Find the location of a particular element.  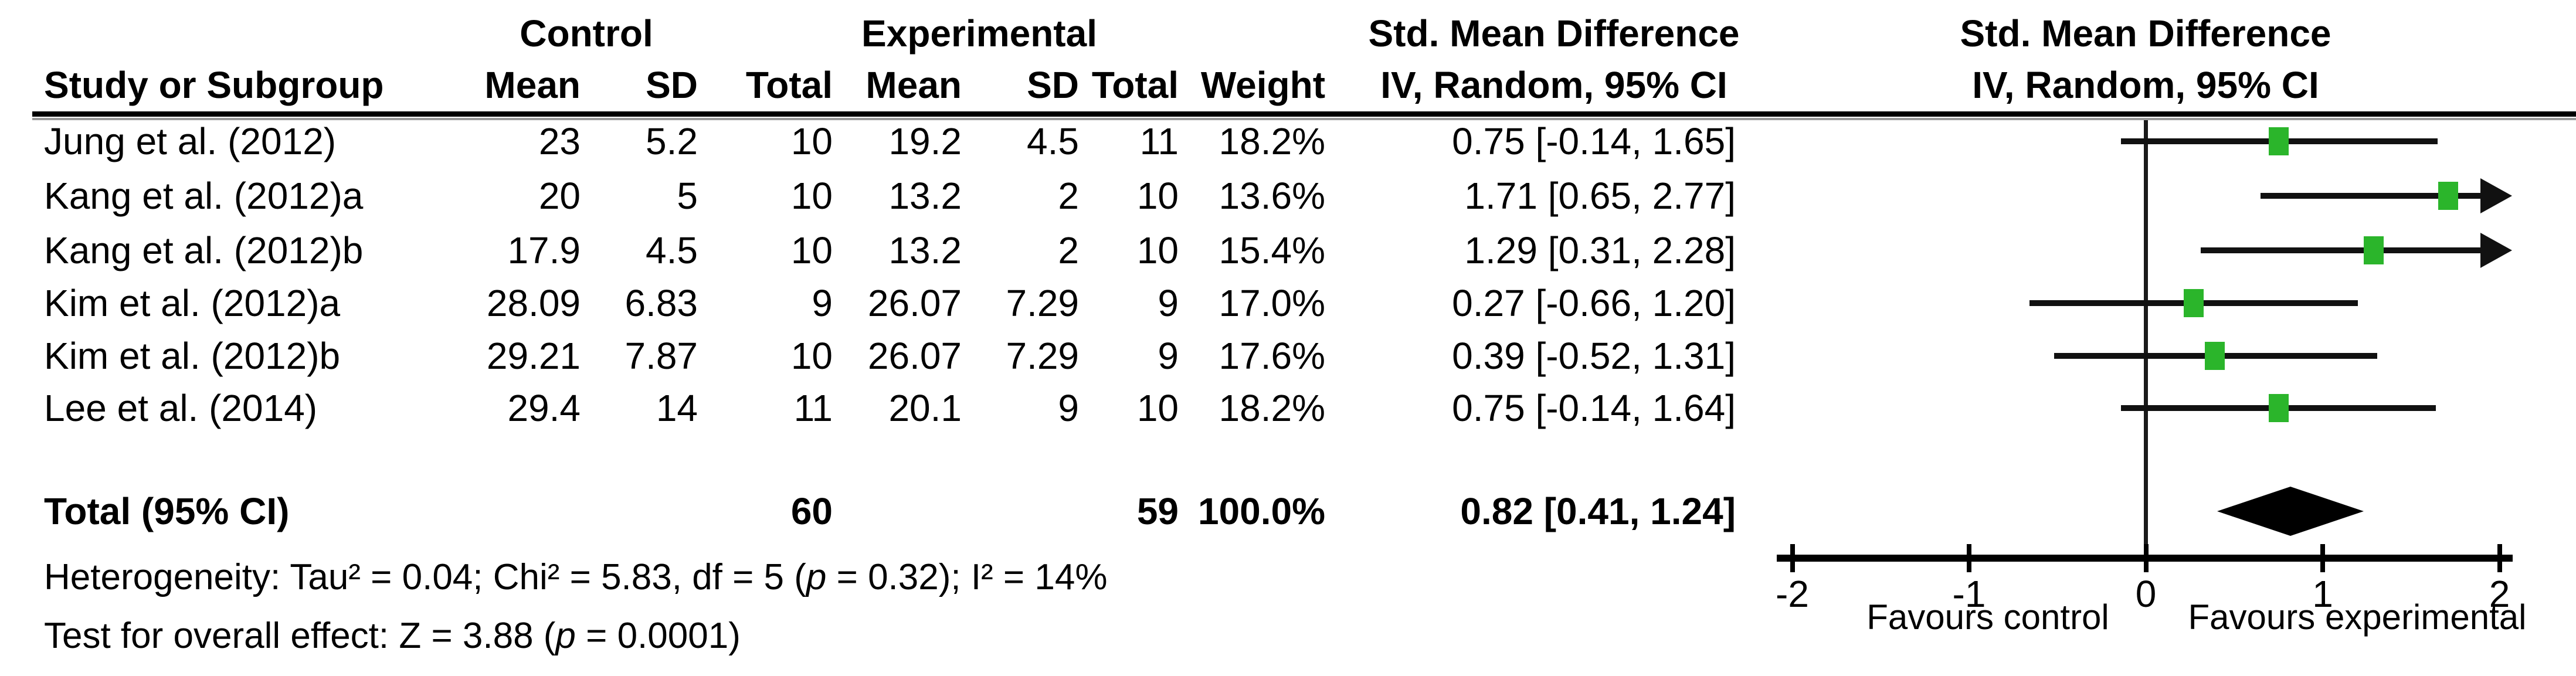

row-5-mean_c: 29.4 is located at coordinates (544, 408).